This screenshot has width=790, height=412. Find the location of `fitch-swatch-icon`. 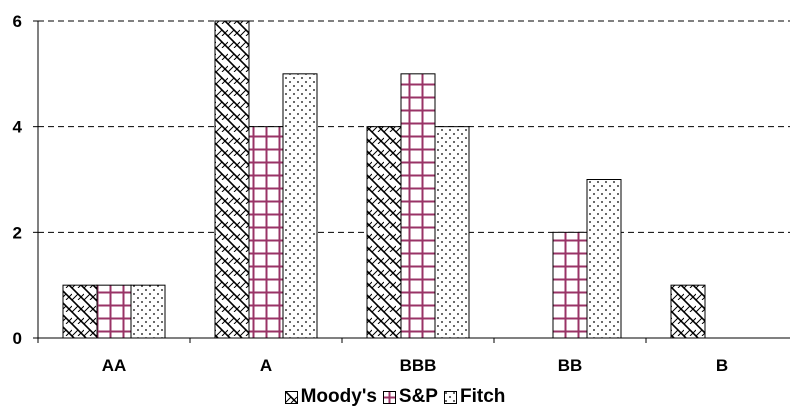

fitch-swatch-icon is located at coordinates (450, 397).